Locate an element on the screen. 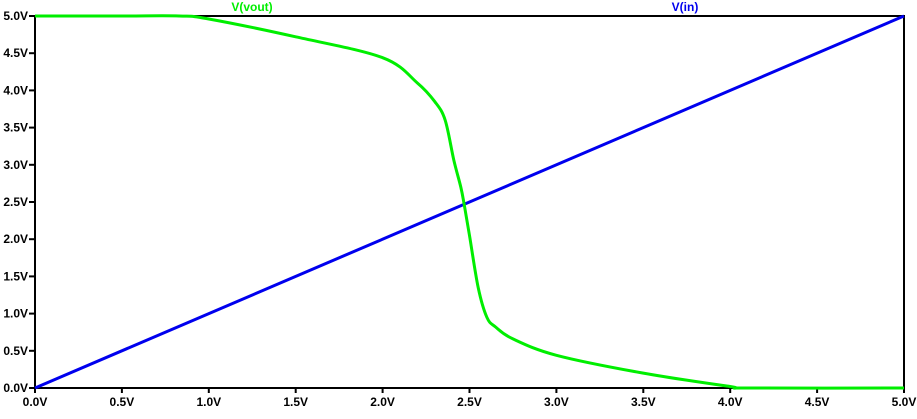 Image resolution: width=917 pixels, height=419 pixels. x-tick-label: 4.0V is located at coordinates (730, 402).